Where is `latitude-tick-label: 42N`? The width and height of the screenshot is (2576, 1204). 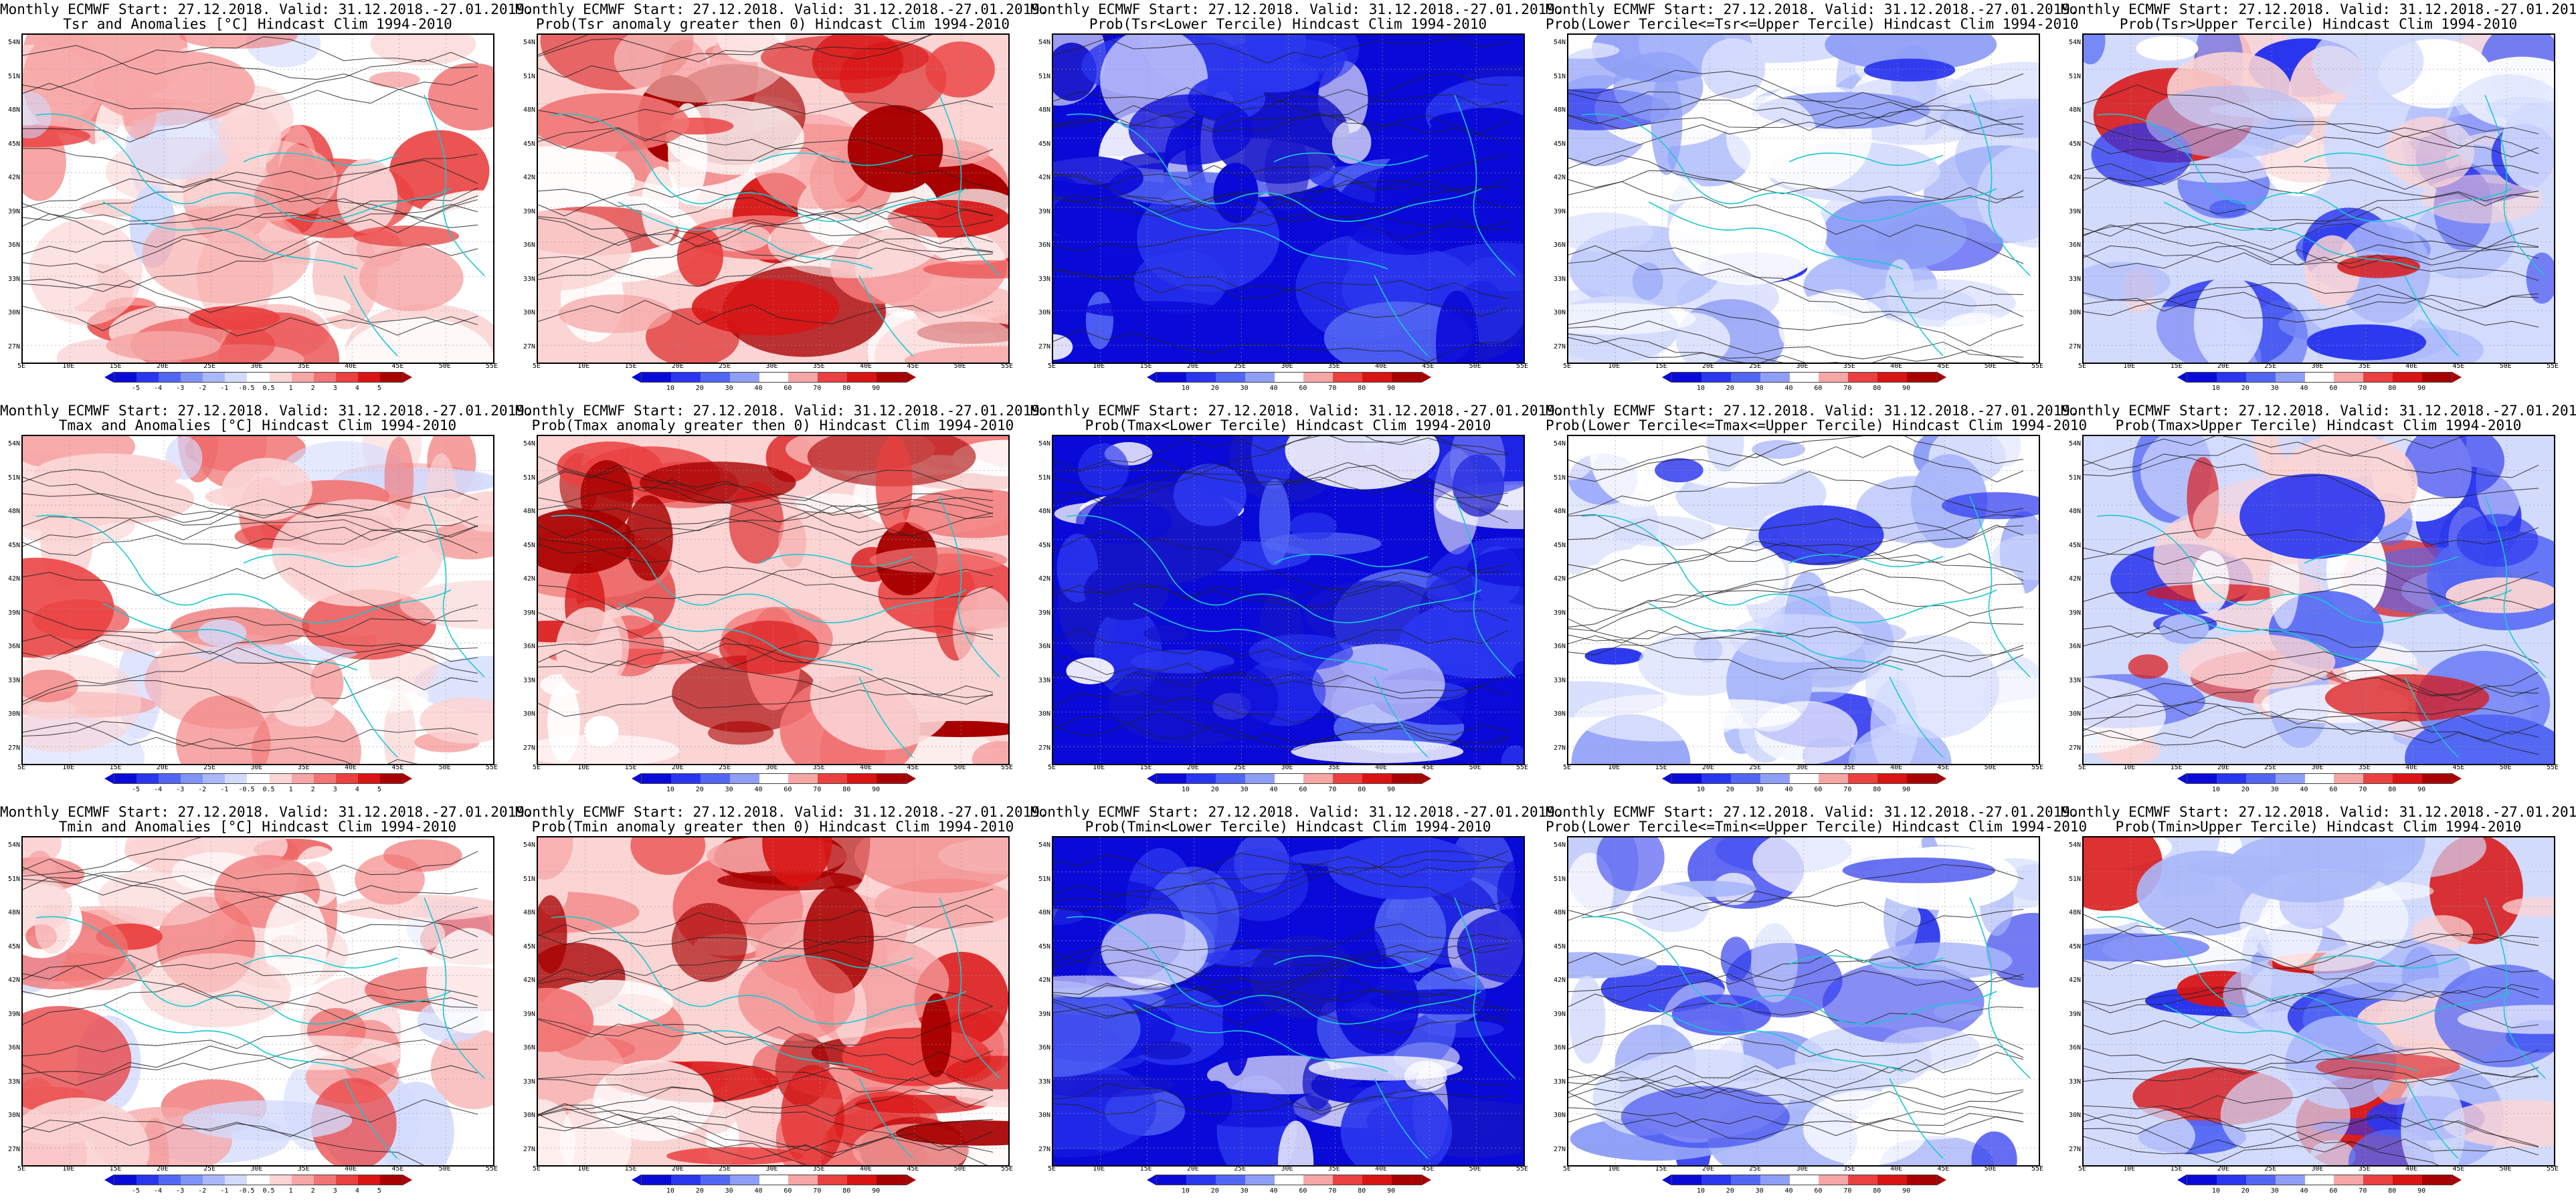
latitude-tick-label: 42N is located at coordinates (529, 178).